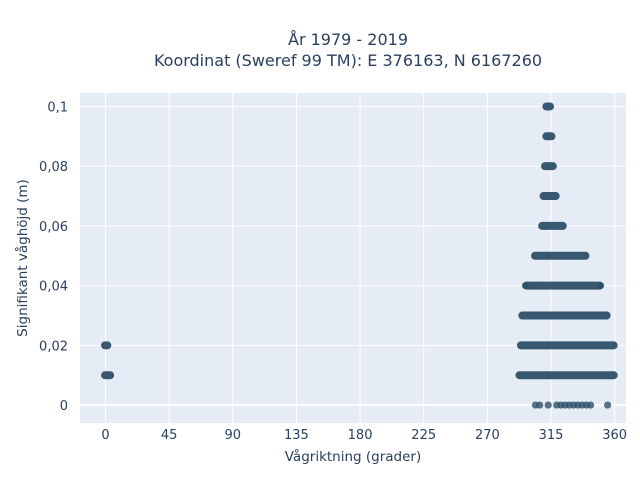 This screenshot has width=640, height=480. Describe the element at coordinates (22, 258) in the screenshot. I see `y-axis-label: Signifikant våghöjd (m)` at that location.